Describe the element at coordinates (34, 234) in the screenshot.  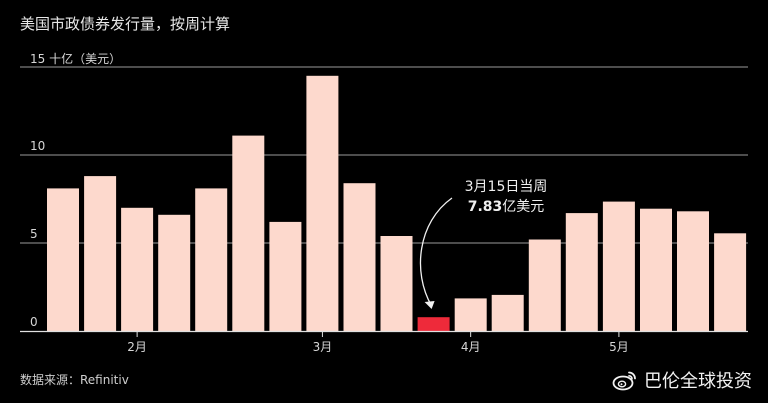
I see `y-tick-label: 5` at that location.